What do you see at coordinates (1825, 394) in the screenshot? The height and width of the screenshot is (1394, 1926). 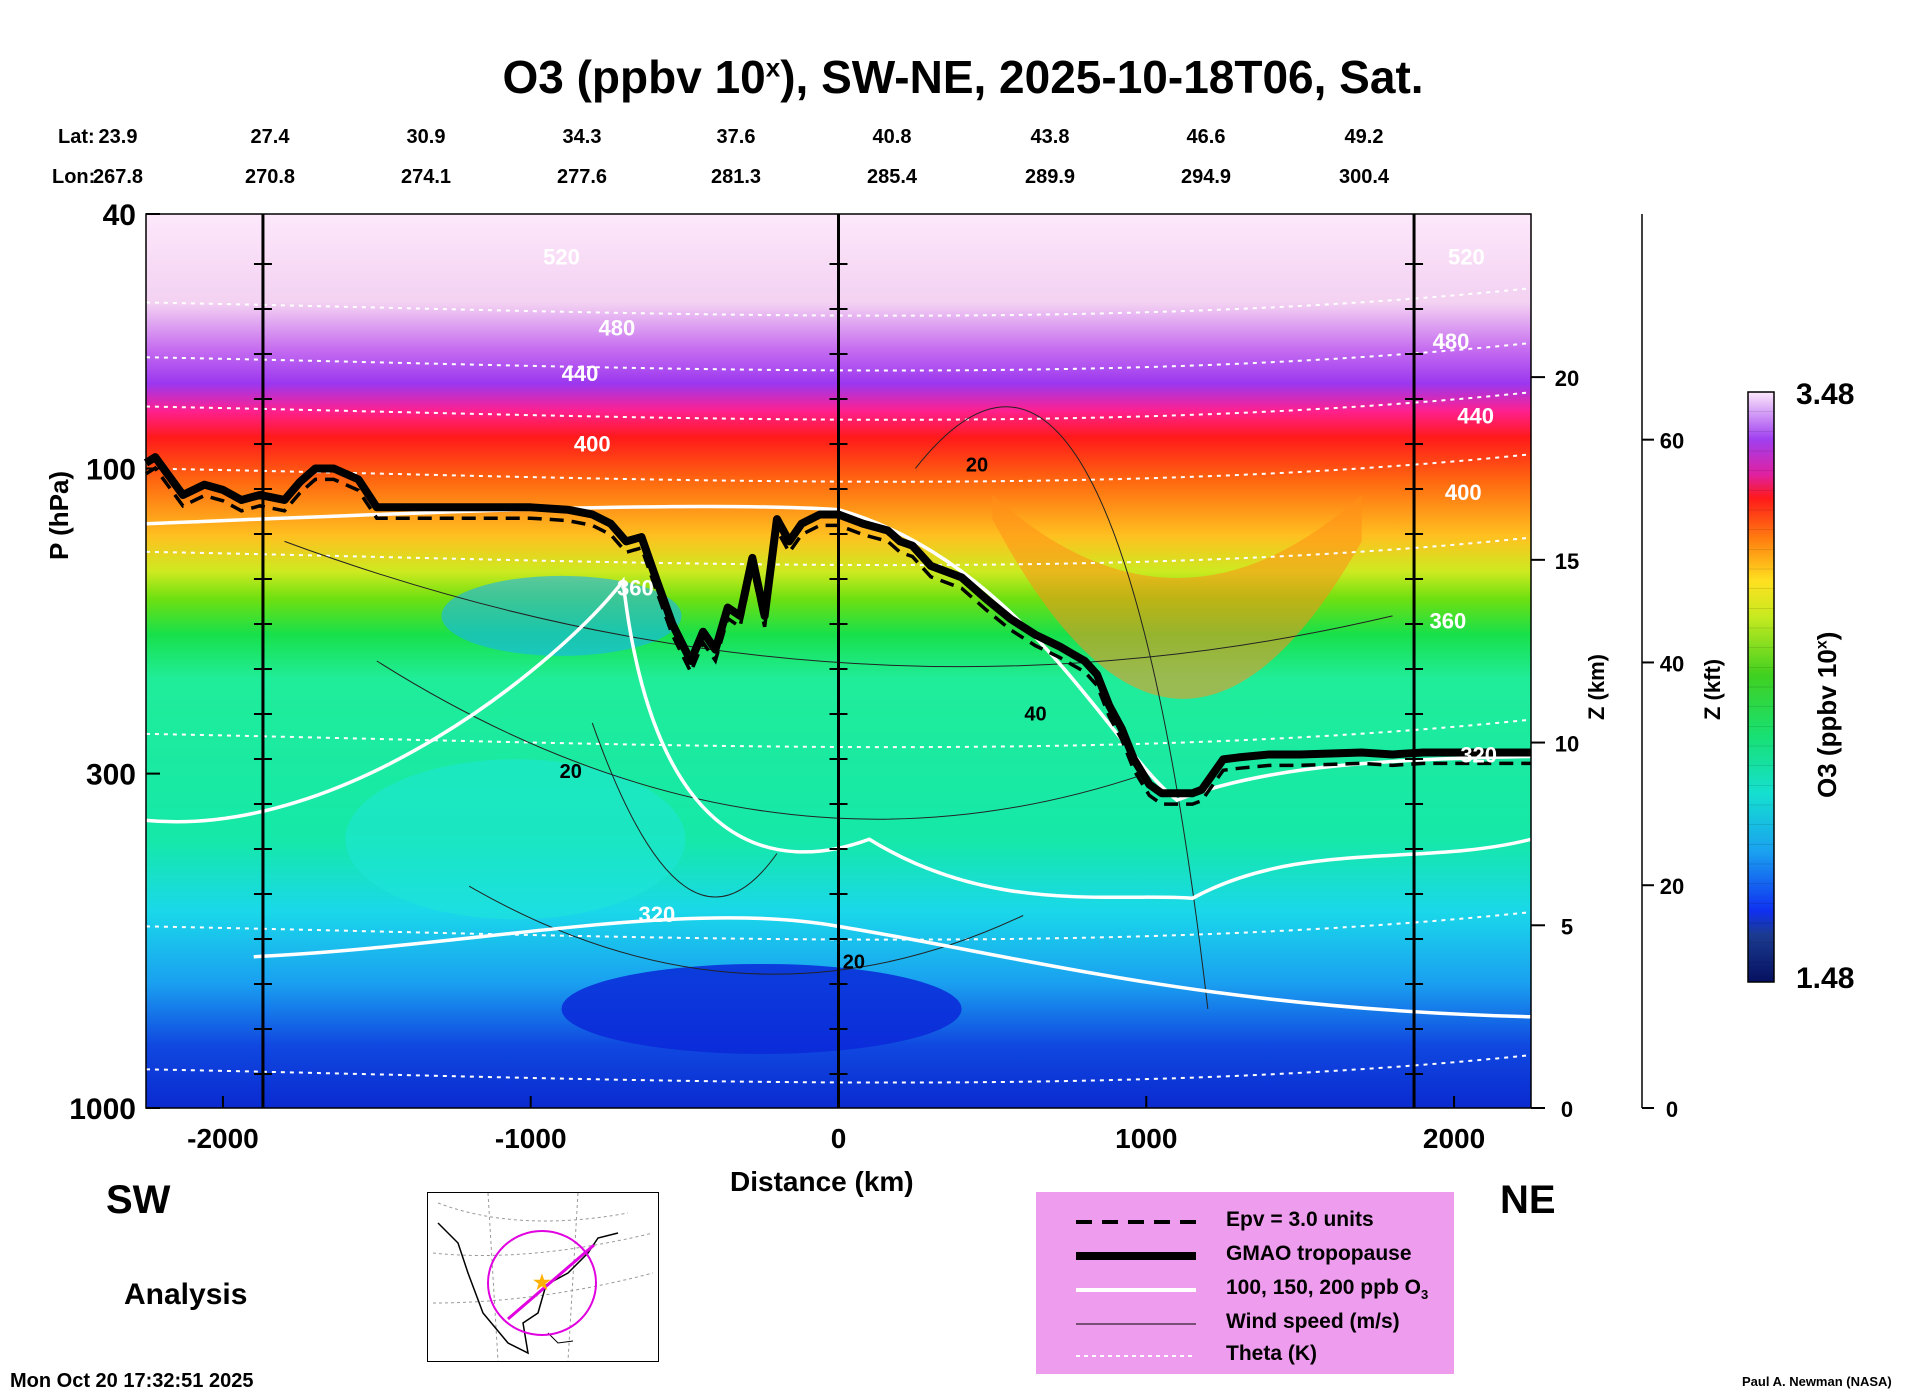 I see `colorbar-max-label: 3.48` at bounding box center [1825, 394].